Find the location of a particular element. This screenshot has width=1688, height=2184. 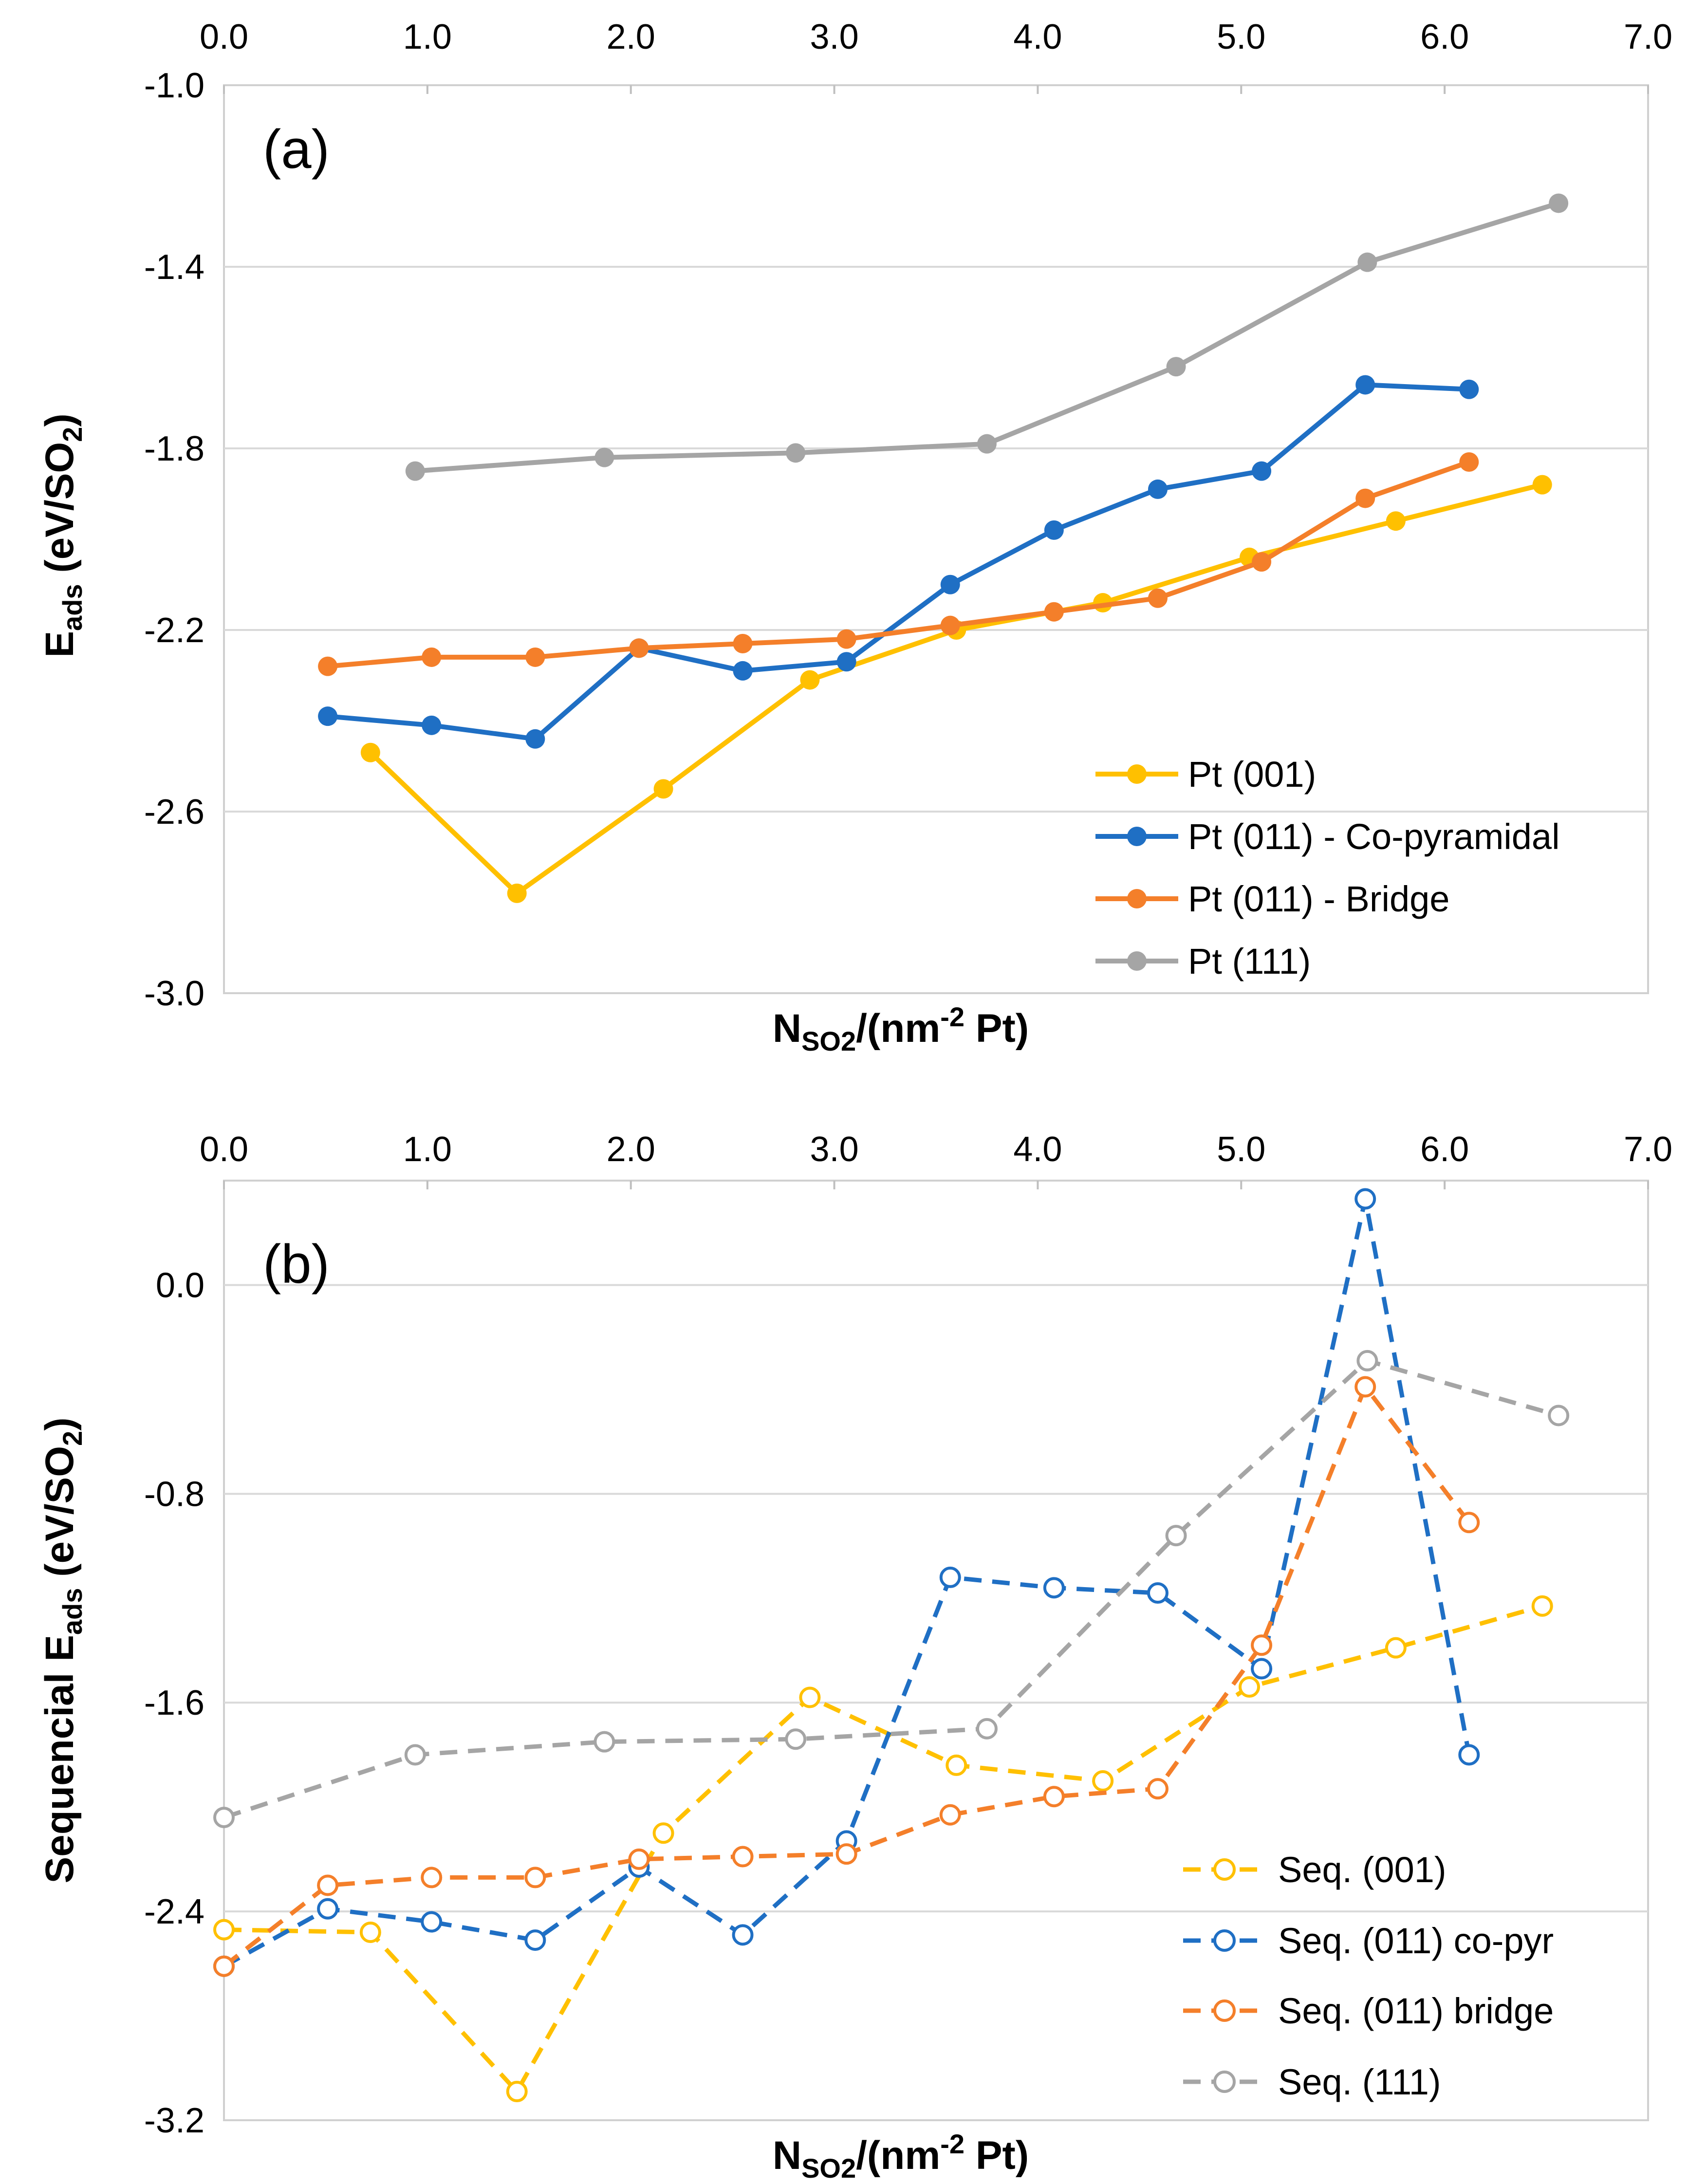

panel-b-x-tick-label: 2.0 is located at coordinates (631, 1149).